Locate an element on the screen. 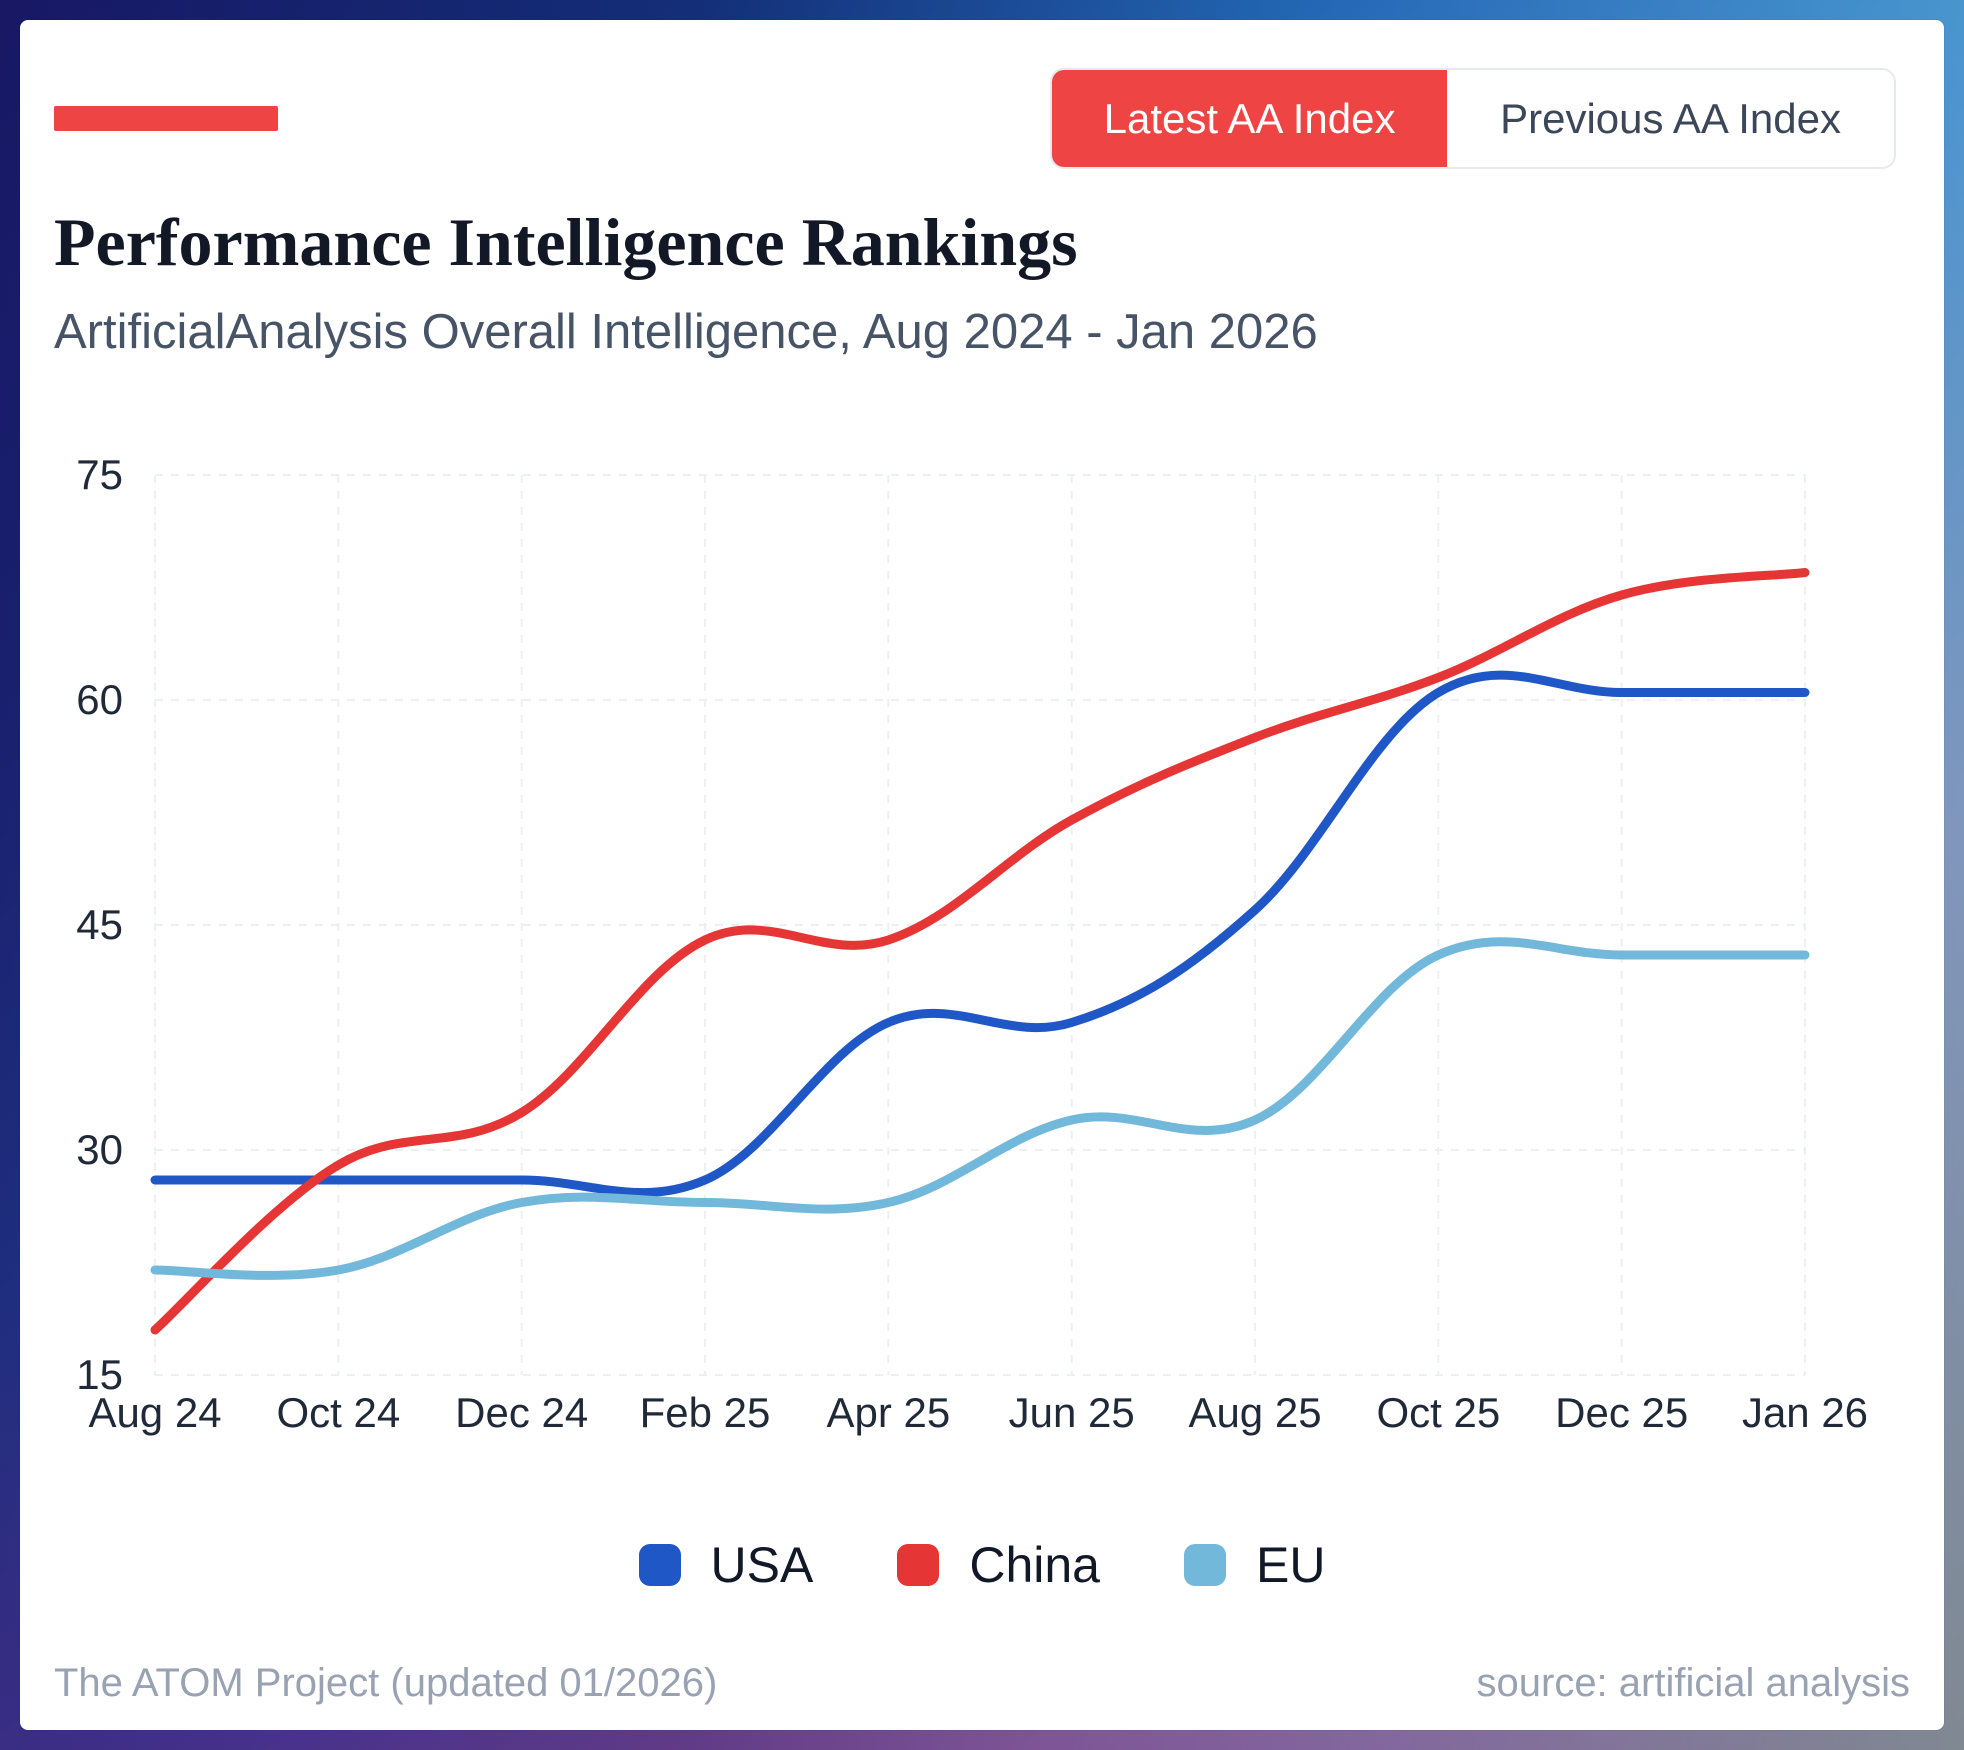 This screenshot has height=1750, width=1964. legend-swatch-china is located at coordinates (918, 1565).